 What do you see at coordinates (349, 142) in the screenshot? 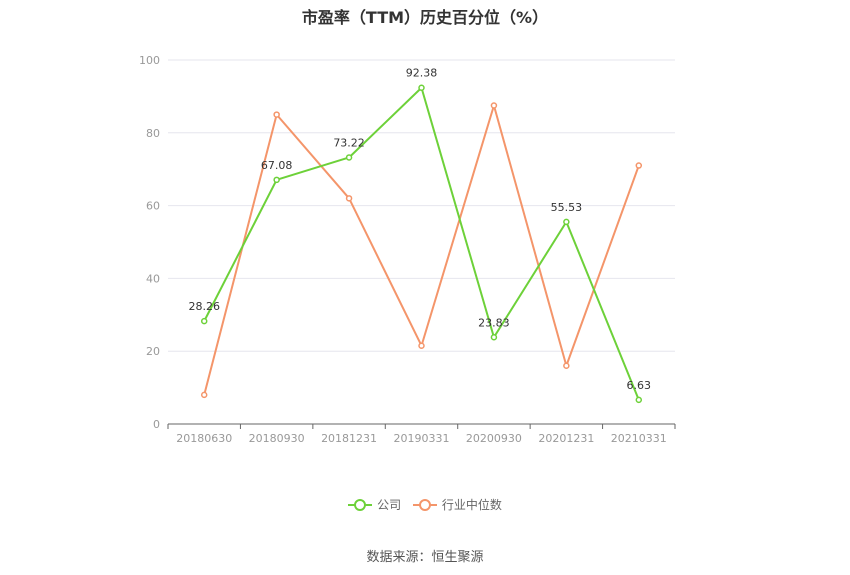
I see `data-label-2: 73.22` at bounding box center [349, 142].